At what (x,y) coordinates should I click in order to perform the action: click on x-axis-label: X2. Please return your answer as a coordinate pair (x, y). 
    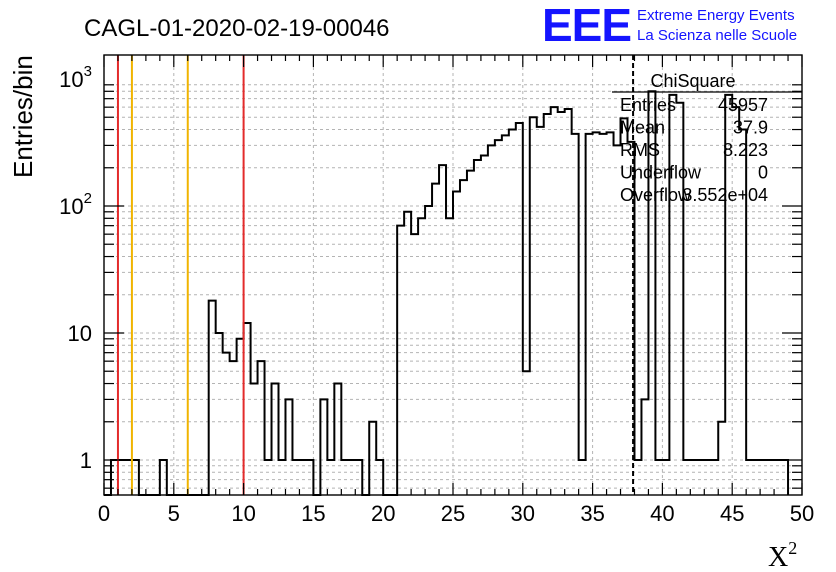
    Looking at the image, I should click on (782, 555).